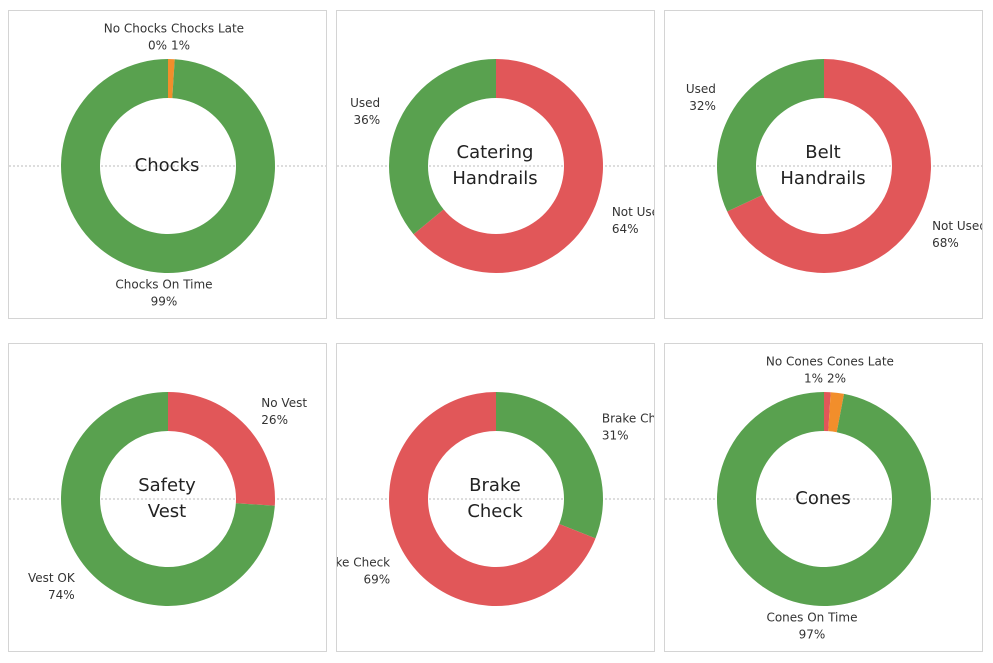 This screenshot has height=663, width=993. I want to click on slice-label: Chocks On Time, so click(163, 285).